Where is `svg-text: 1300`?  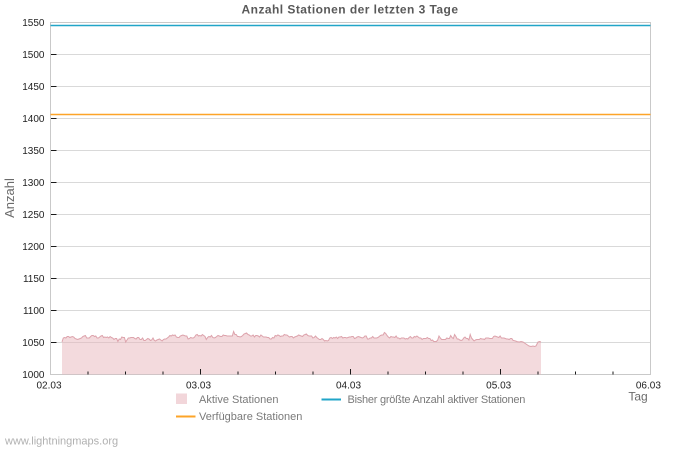
svg-text: 1300 is located at coordinates (33, 183).